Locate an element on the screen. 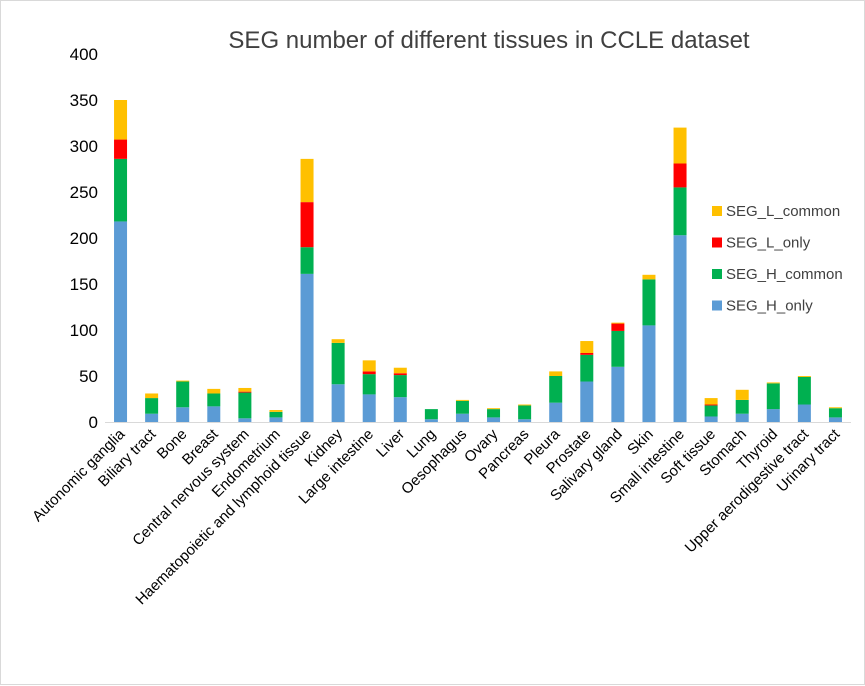 This screenshot has width=865, height=686. y-tick-label: 50 is located at coordinates (88, 376).